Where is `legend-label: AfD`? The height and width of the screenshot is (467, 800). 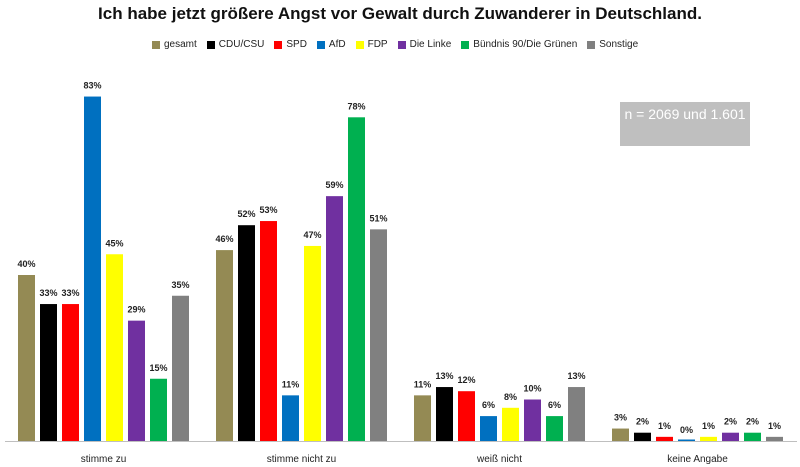 legend-label: AfD is located at coordinates (337, 44).